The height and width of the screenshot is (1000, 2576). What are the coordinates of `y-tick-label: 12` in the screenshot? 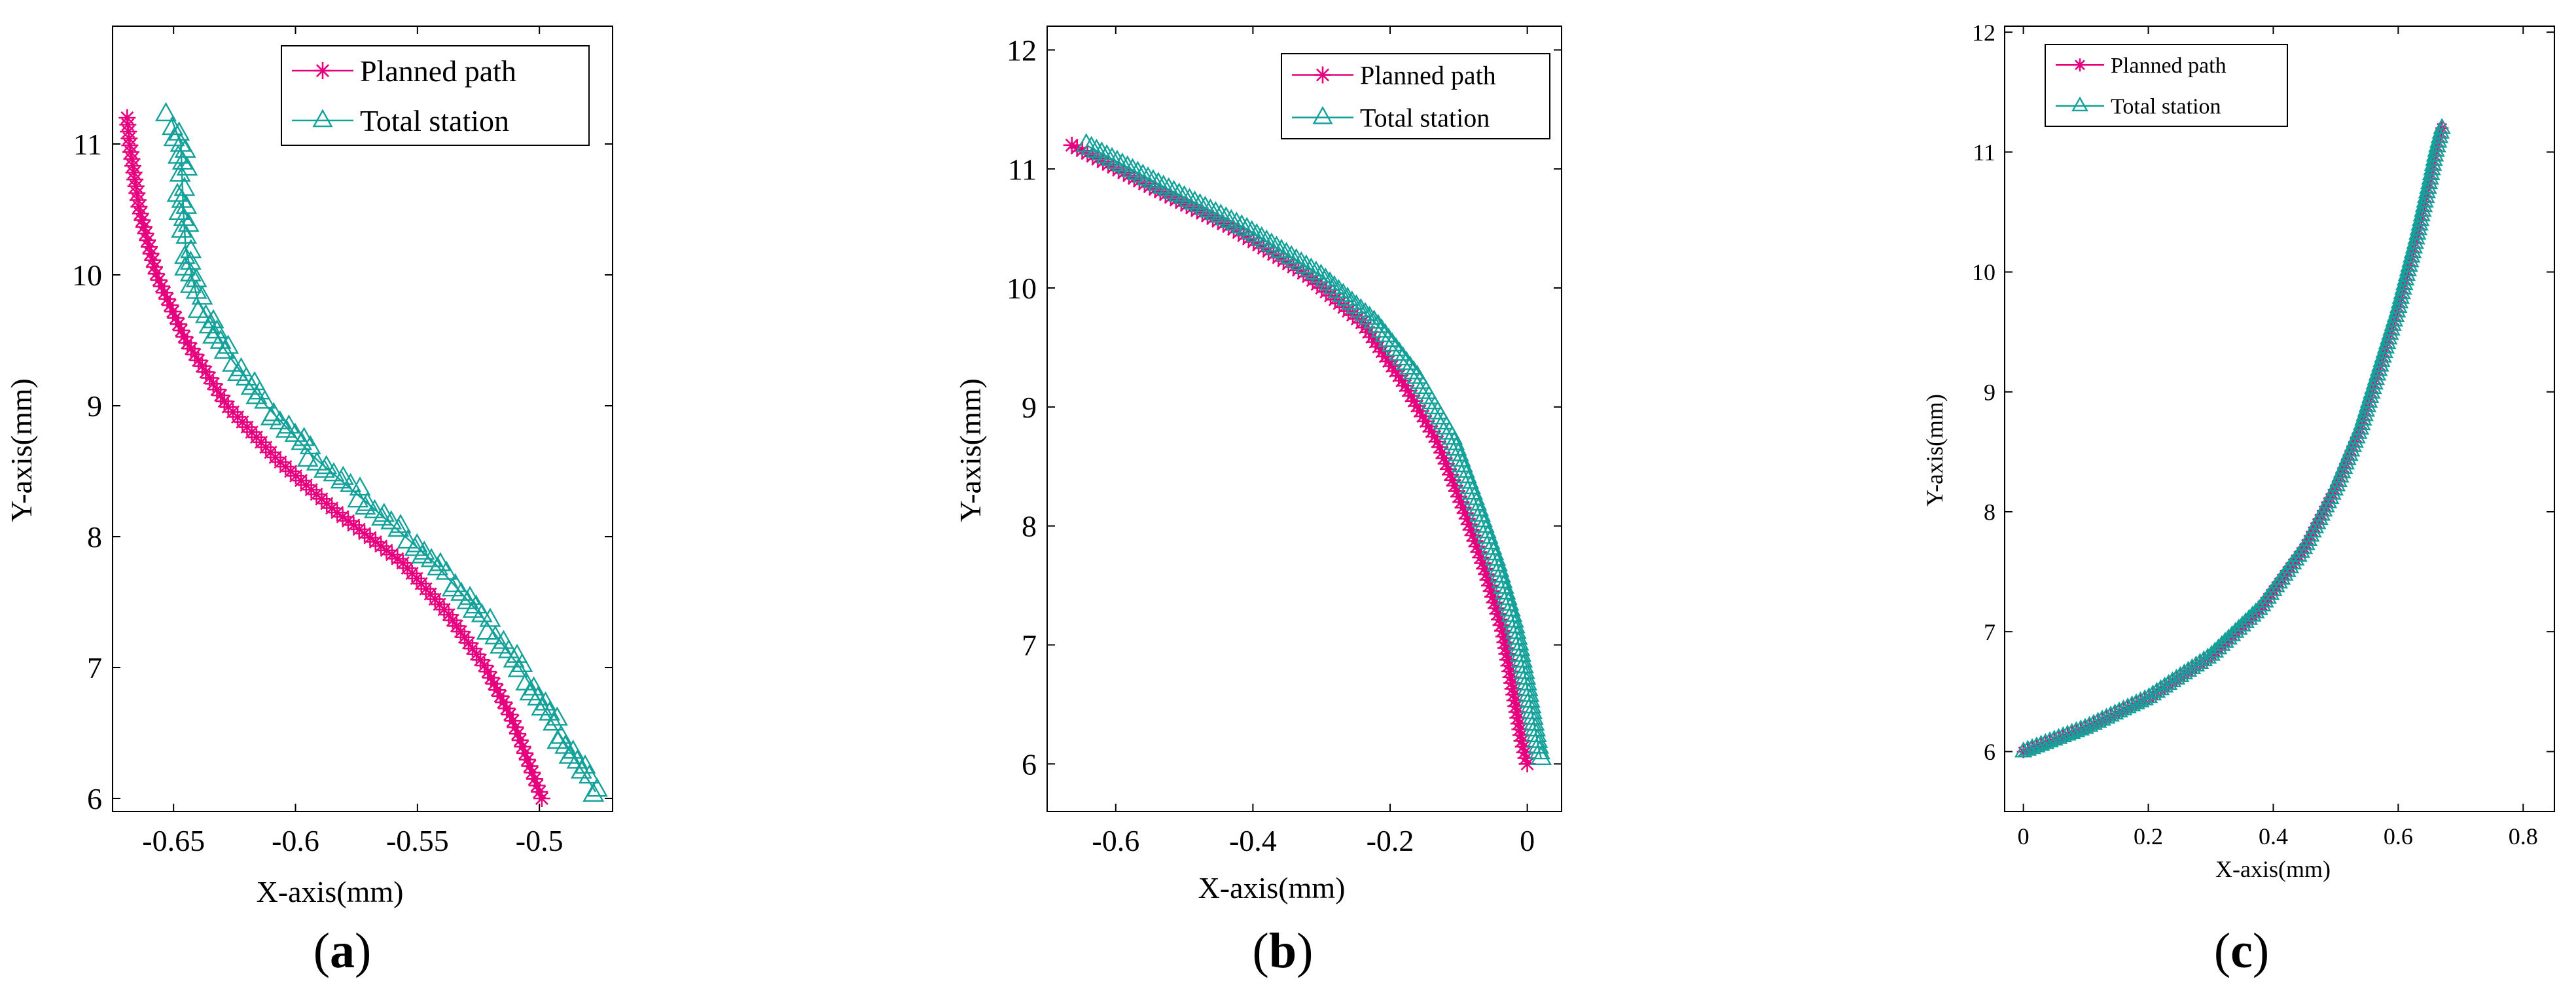 It's located at (1022, 50).